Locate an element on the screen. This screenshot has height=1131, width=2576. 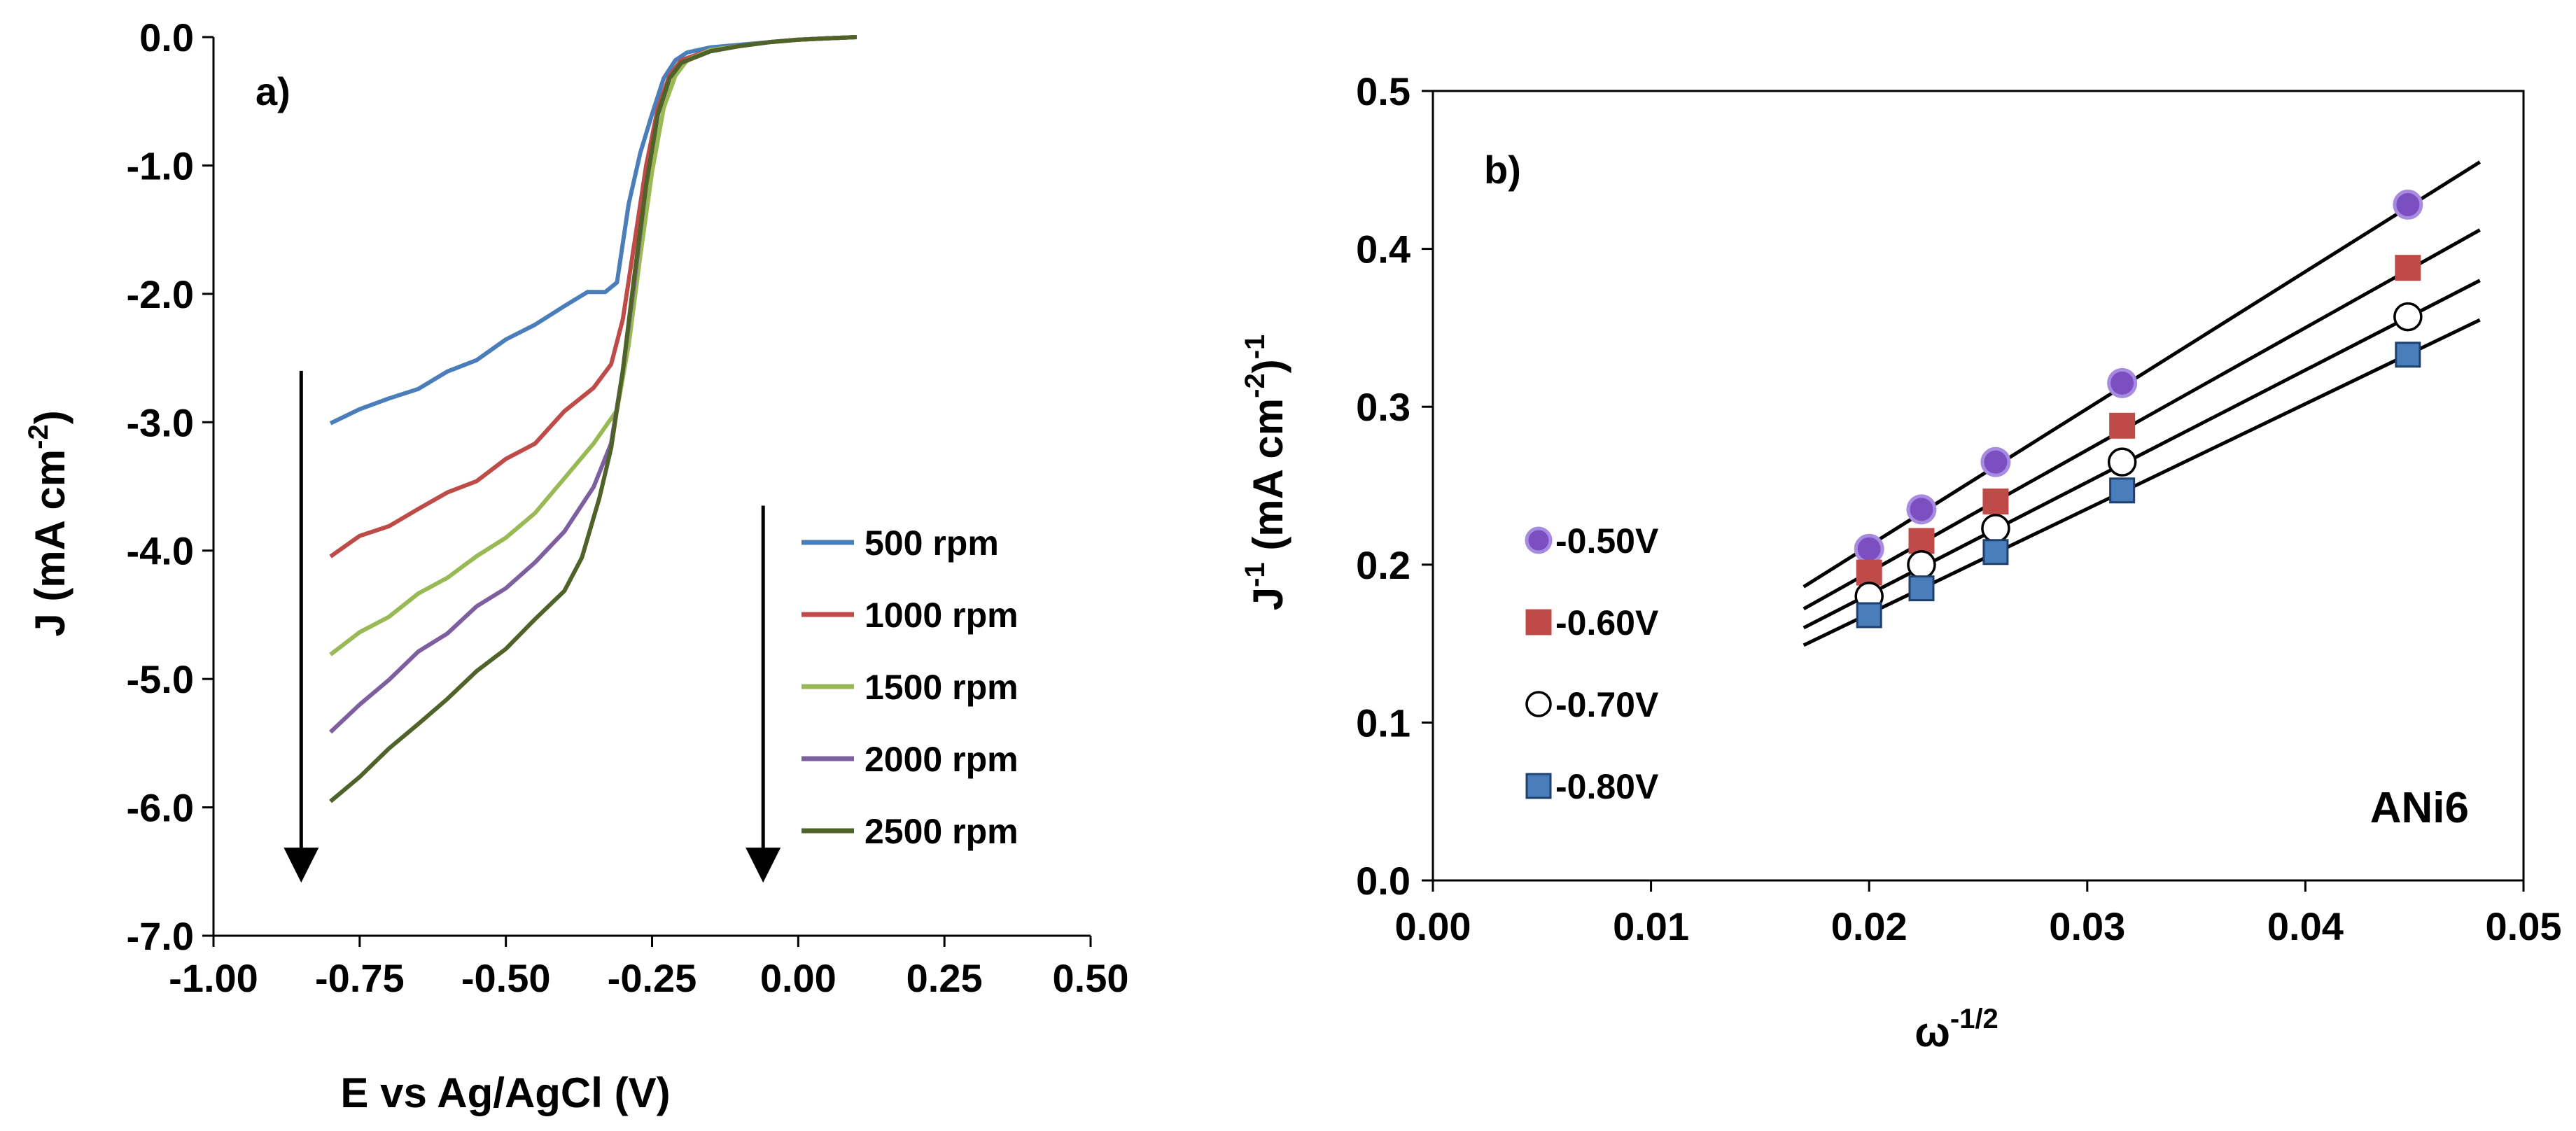
panel-a-legend-label: 2000 rpm is located at coordinates (941, 759).